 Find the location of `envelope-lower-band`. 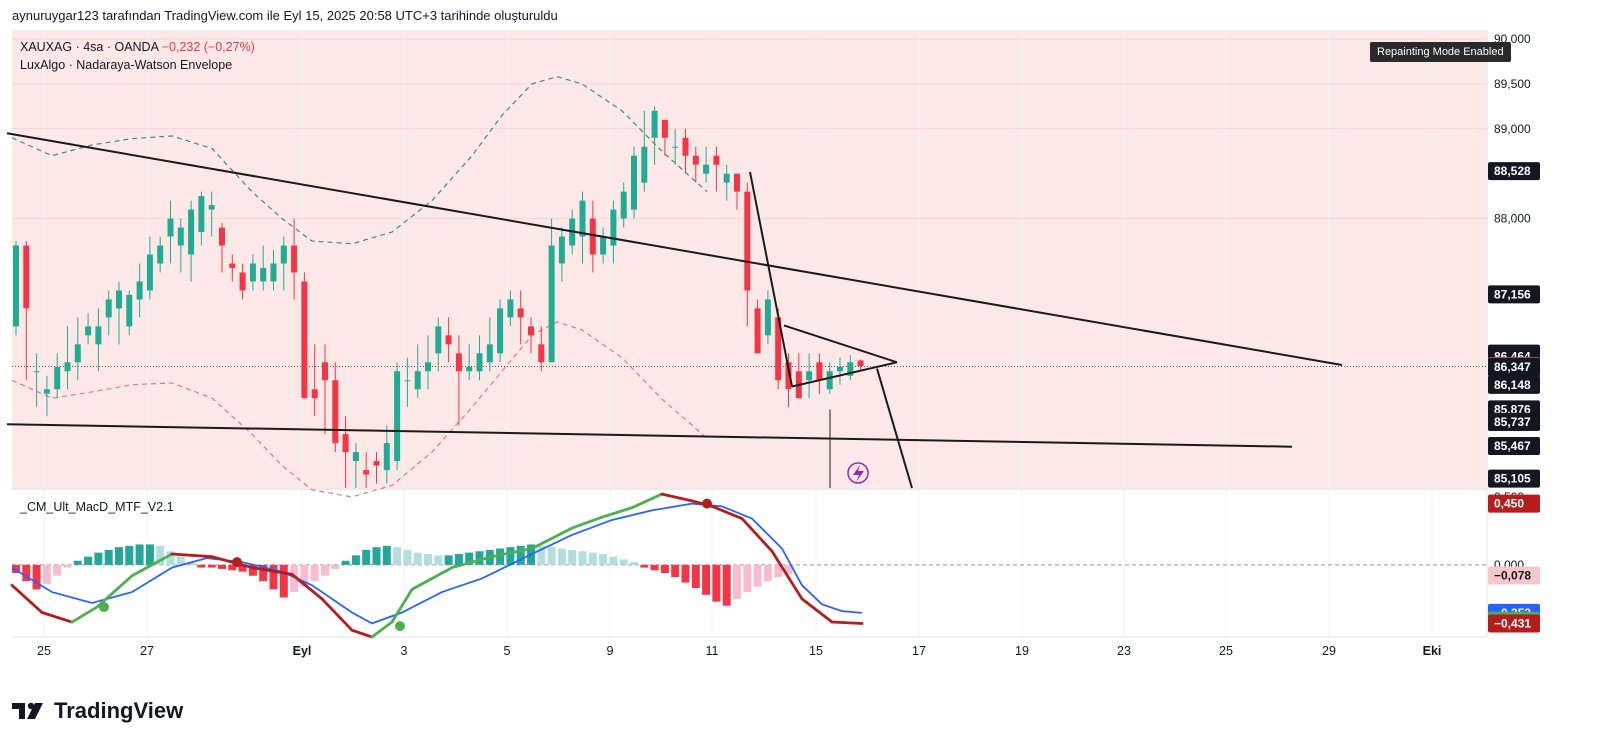

envelope-lower-band is located at coordinates (359, 409).